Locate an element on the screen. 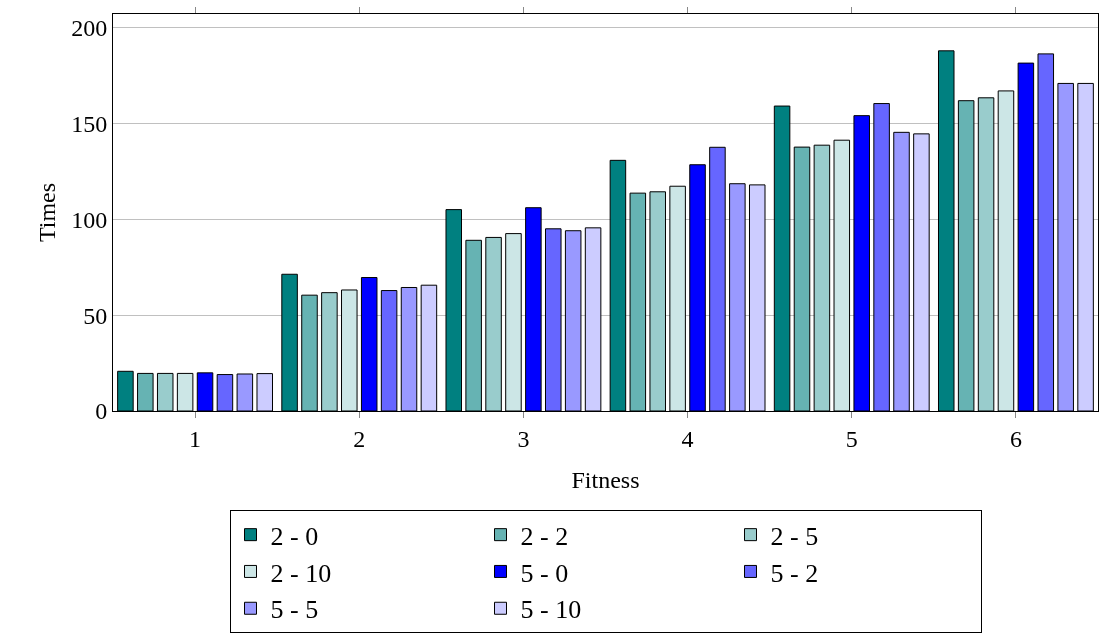 This screenshot has height=635, width=1100. y-tick-label: 0 is located at coordinates (101, 411).